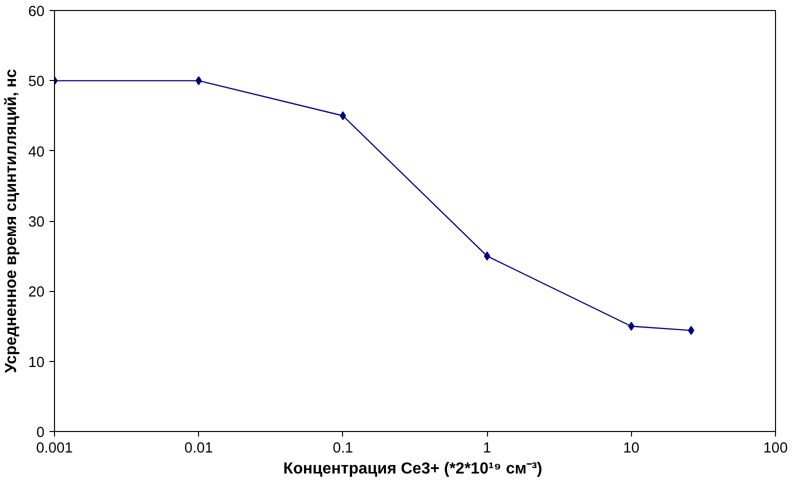 The width and height of the screenshot is (803, 484). What do you see at coordinates (36, 362) in the screenshot?
I see `y-tick-label: 10` at bounding box center [36, 362].